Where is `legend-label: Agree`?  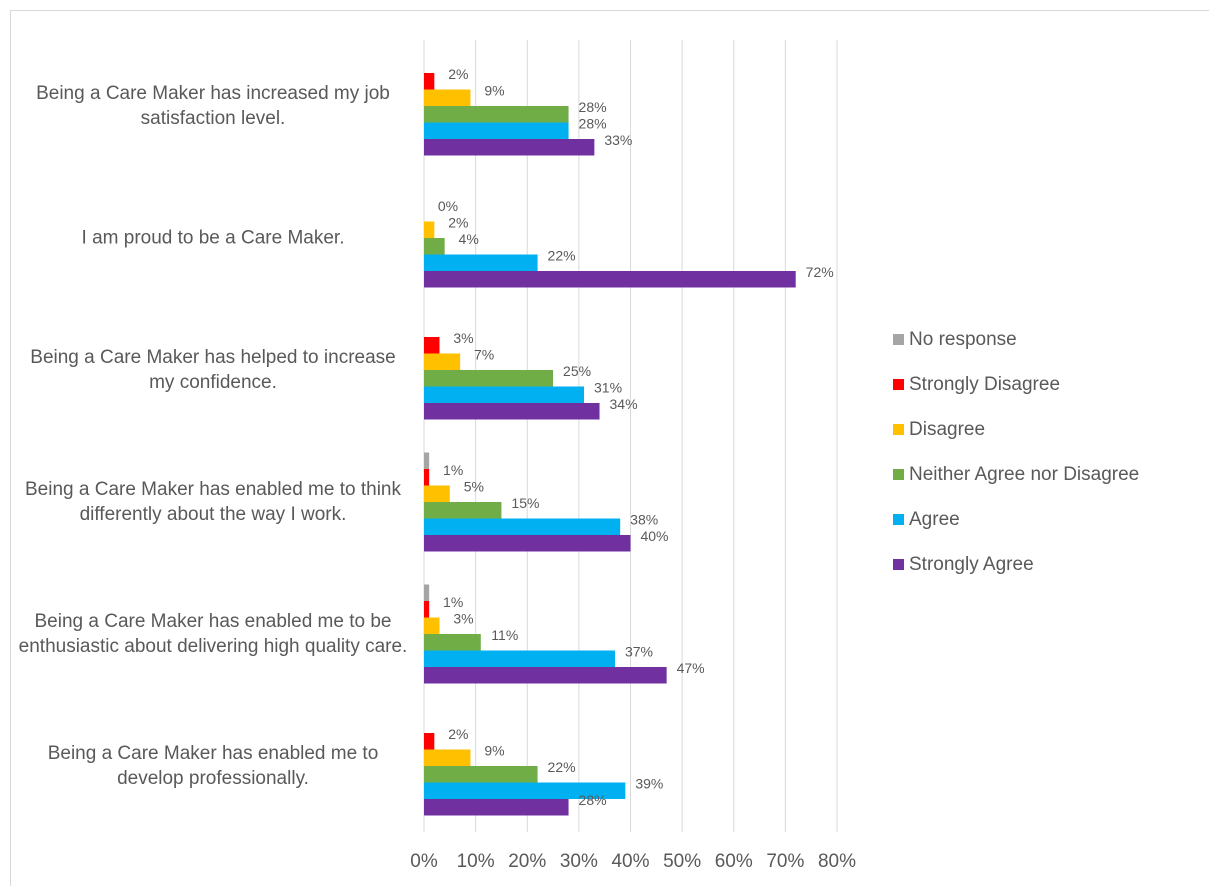 legend-label: Agree is located at coordinates (934, 519).